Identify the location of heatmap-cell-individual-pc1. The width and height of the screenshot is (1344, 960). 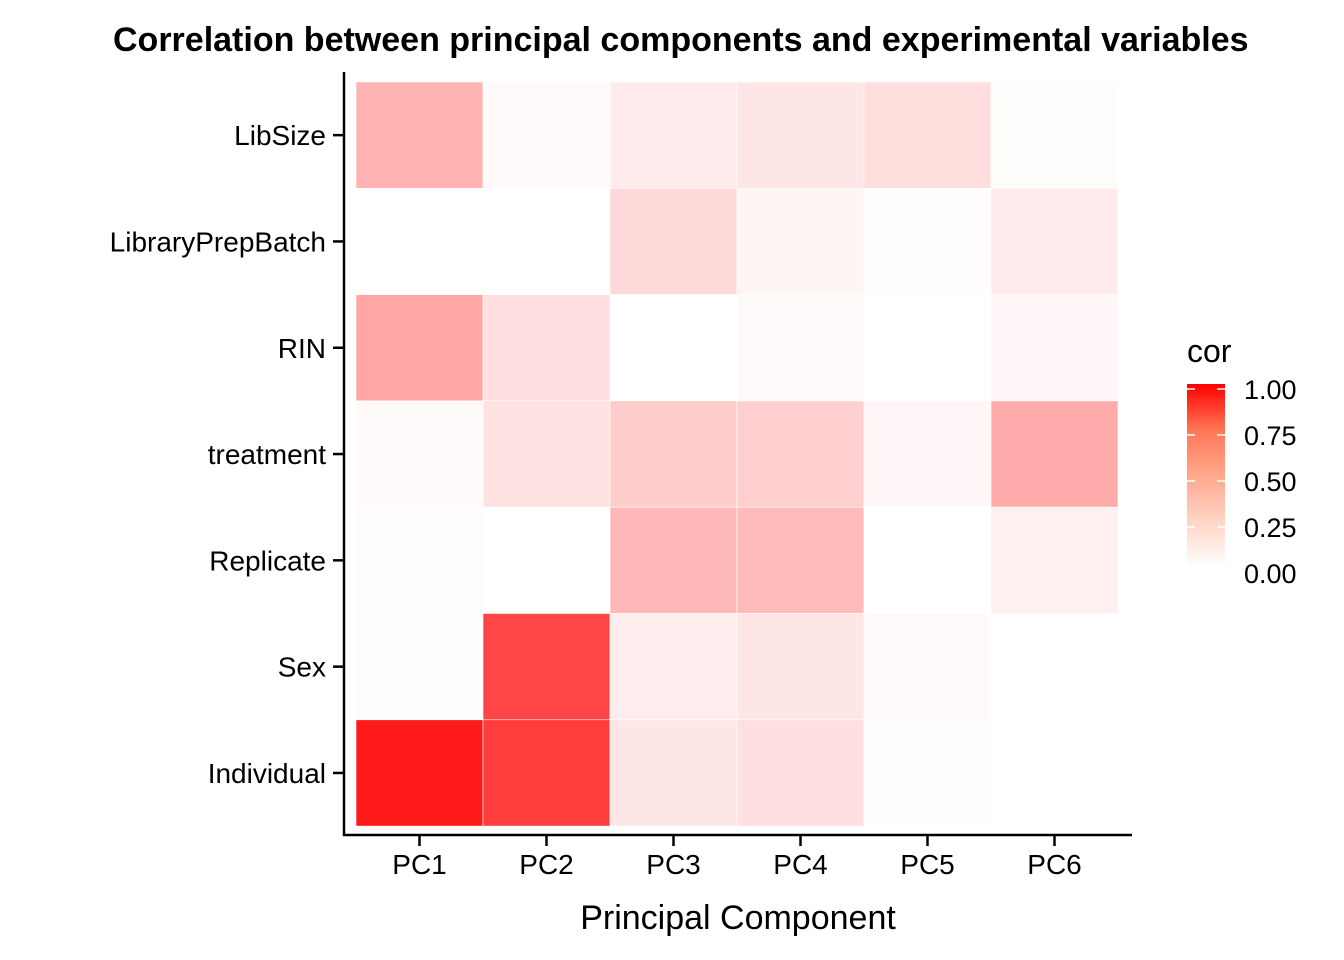
(419, 773).